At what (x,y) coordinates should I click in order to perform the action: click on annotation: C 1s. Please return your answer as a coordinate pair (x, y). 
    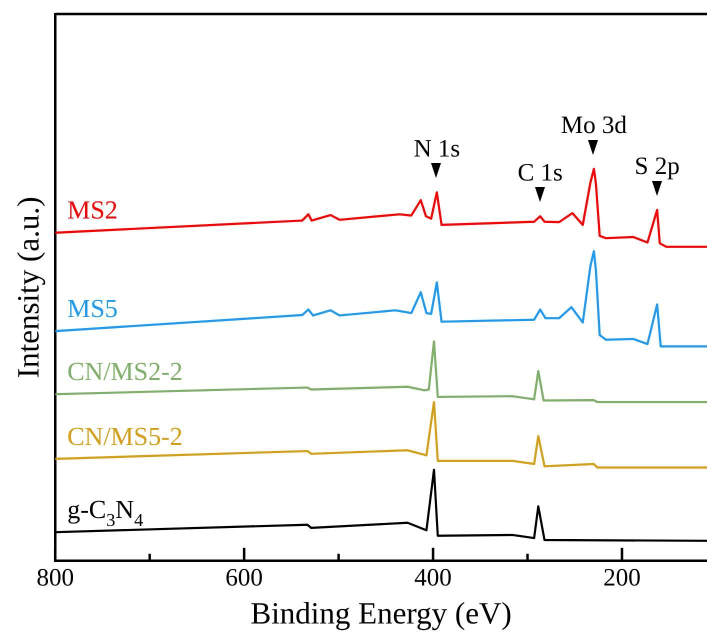
    Looking at the image, I should click on (540, 172).